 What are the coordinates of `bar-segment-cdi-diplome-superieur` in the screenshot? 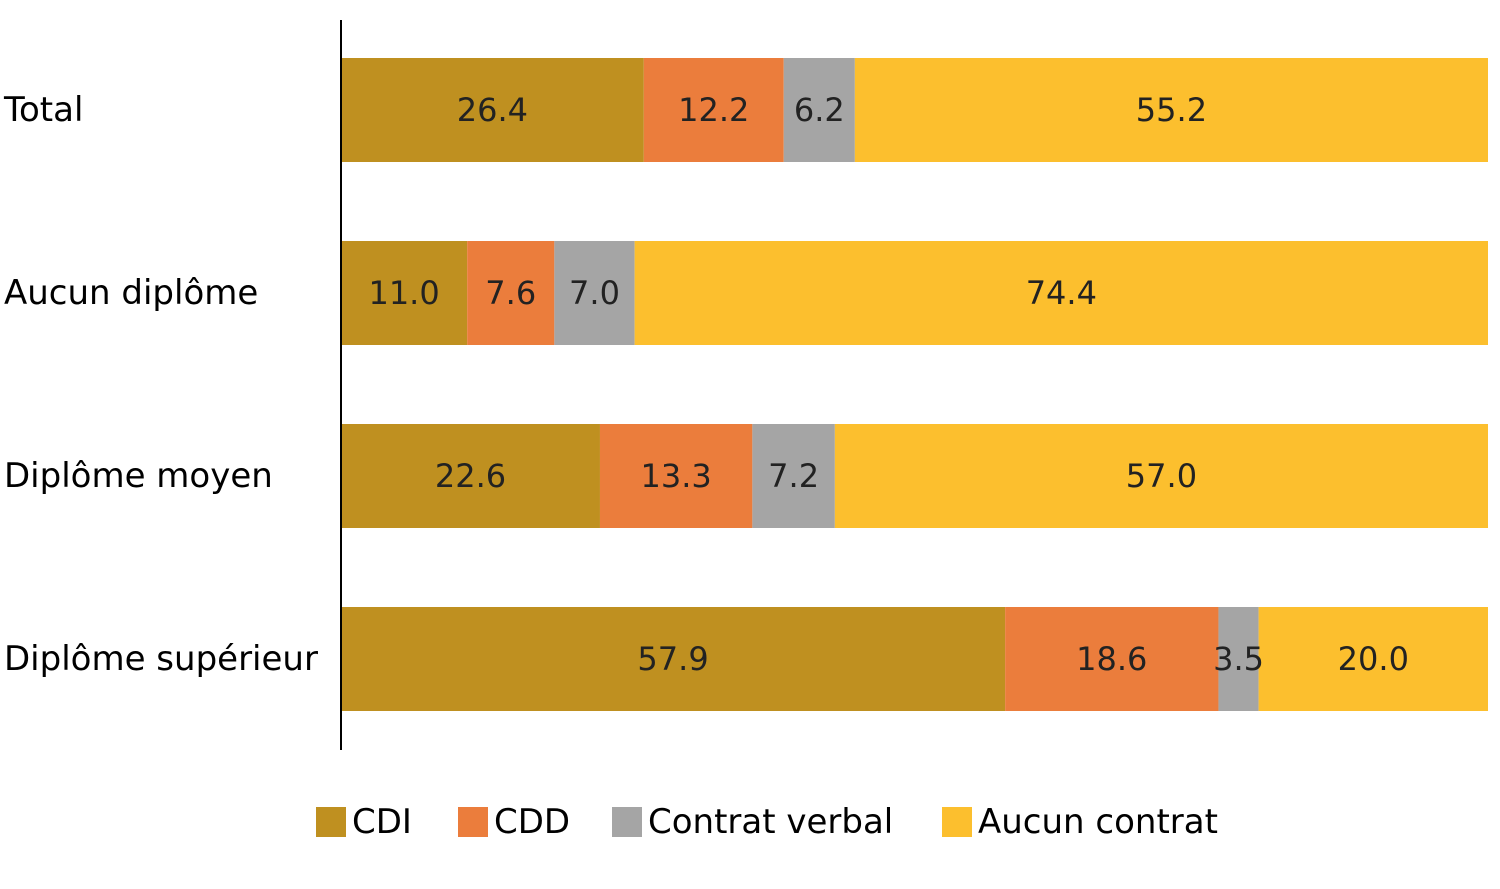 It's located at (673, 659).